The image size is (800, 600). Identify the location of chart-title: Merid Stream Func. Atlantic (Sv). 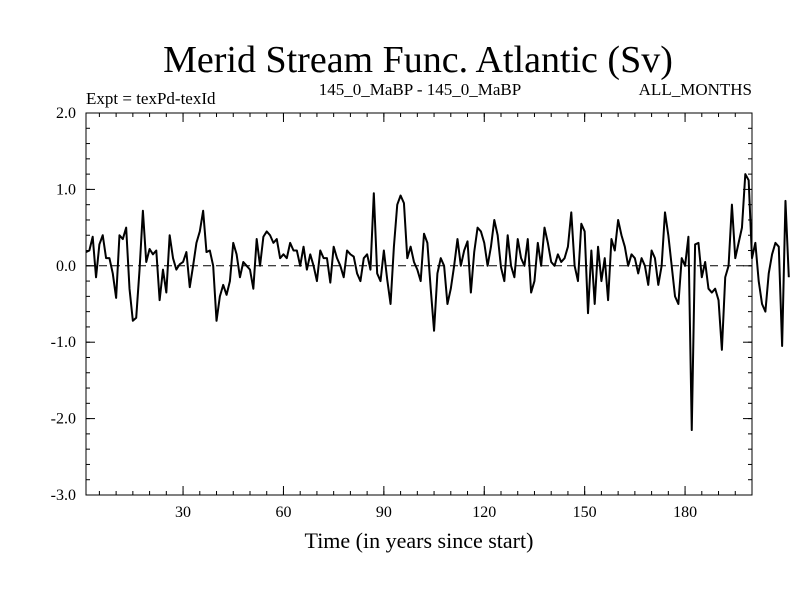
(418, 60).